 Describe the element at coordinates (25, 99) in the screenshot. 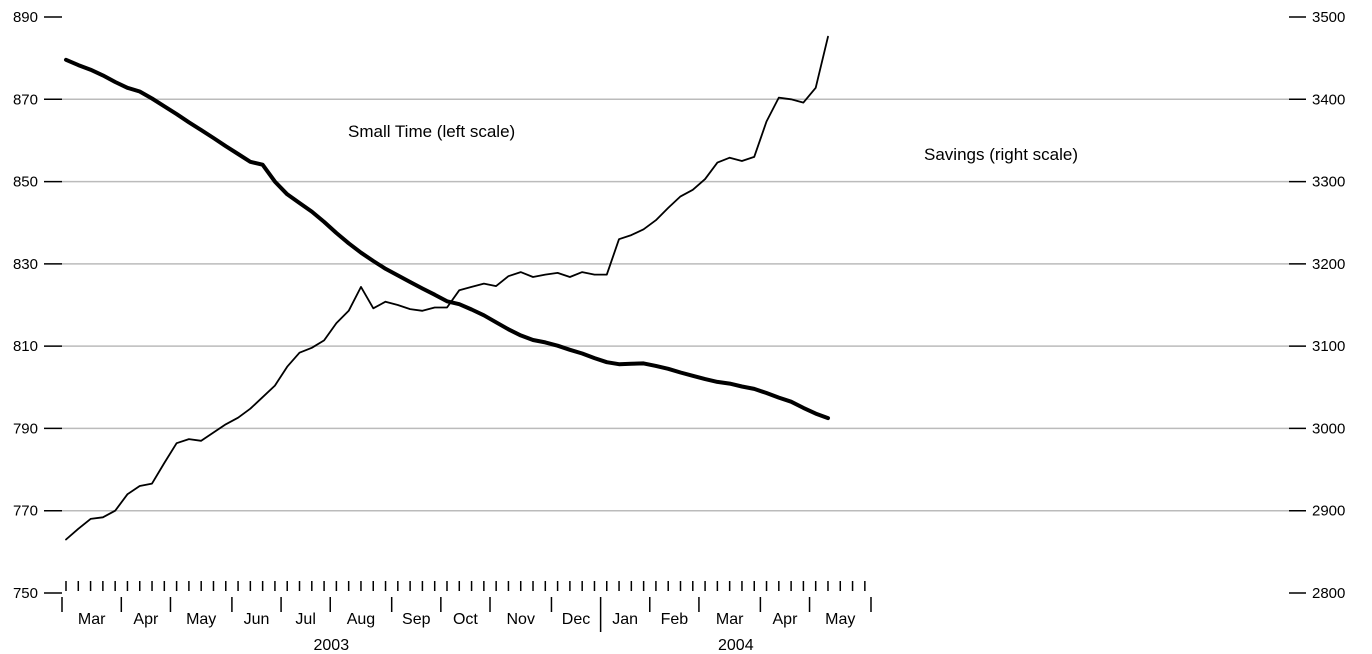

I see `left-tick-label: 870` at that location.